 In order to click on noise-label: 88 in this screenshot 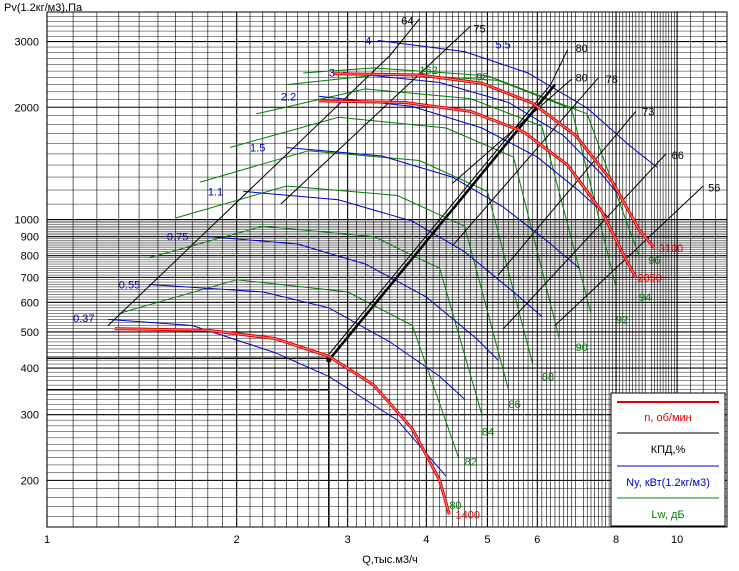, I will do `click(548, 377)`.